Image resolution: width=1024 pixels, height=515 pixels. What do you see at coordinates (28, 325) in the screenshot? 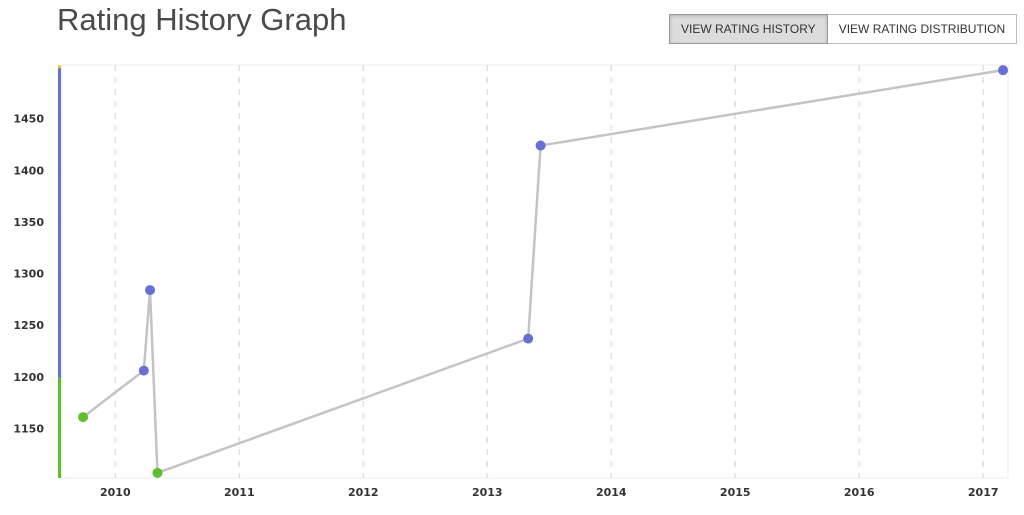
I see `y-tick-label: 1250` at bounding box center [28, 325].